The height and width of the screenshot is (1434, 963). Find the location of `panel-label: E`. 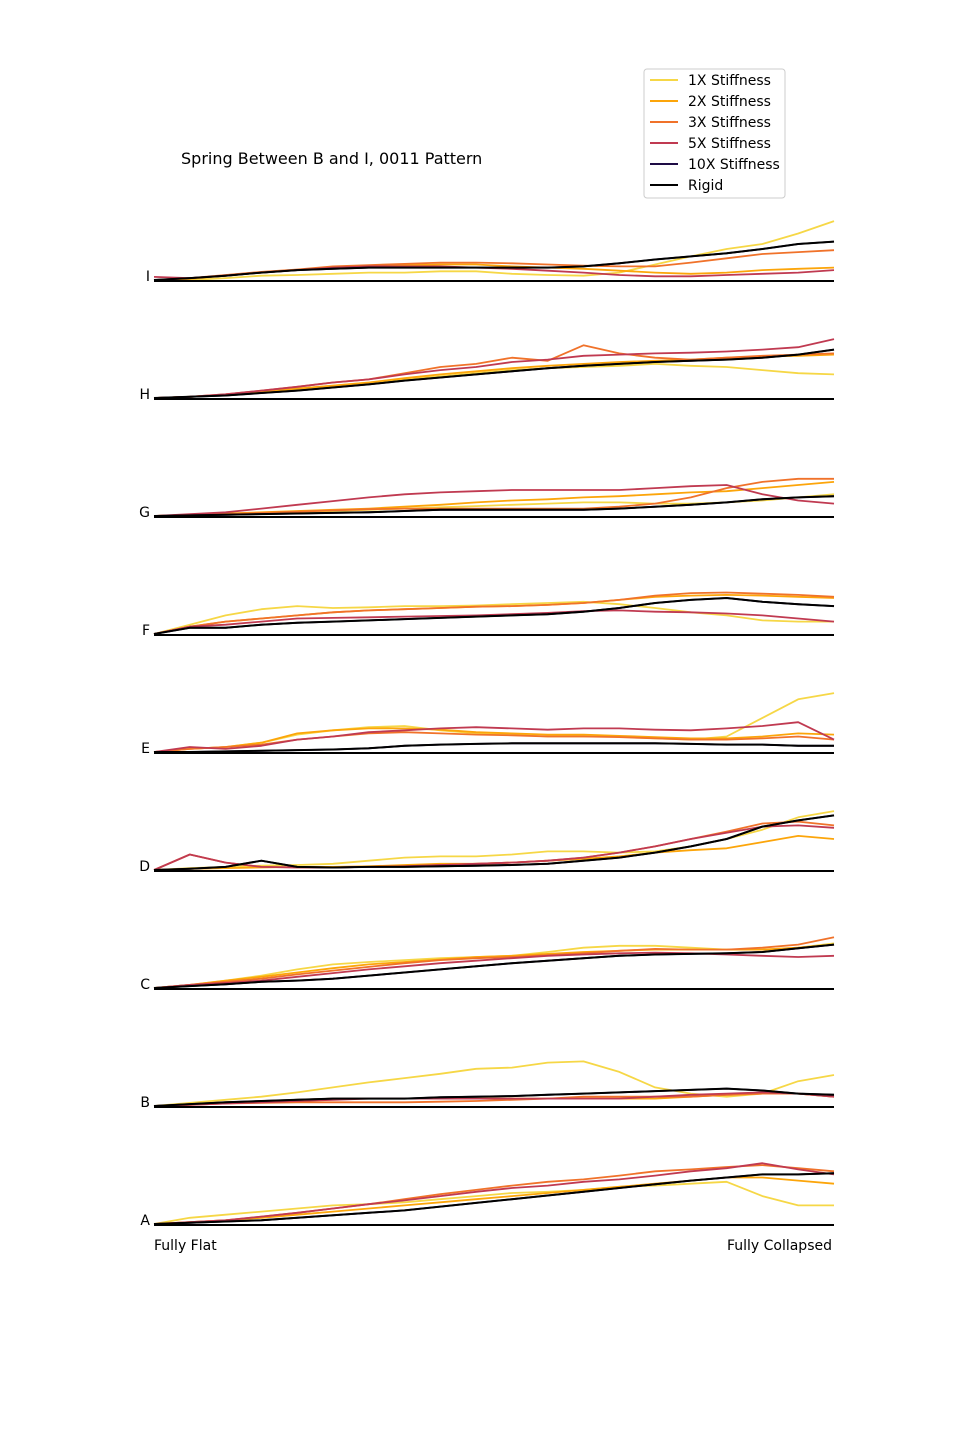

panel-label: E is located at coordinates (145, 749).